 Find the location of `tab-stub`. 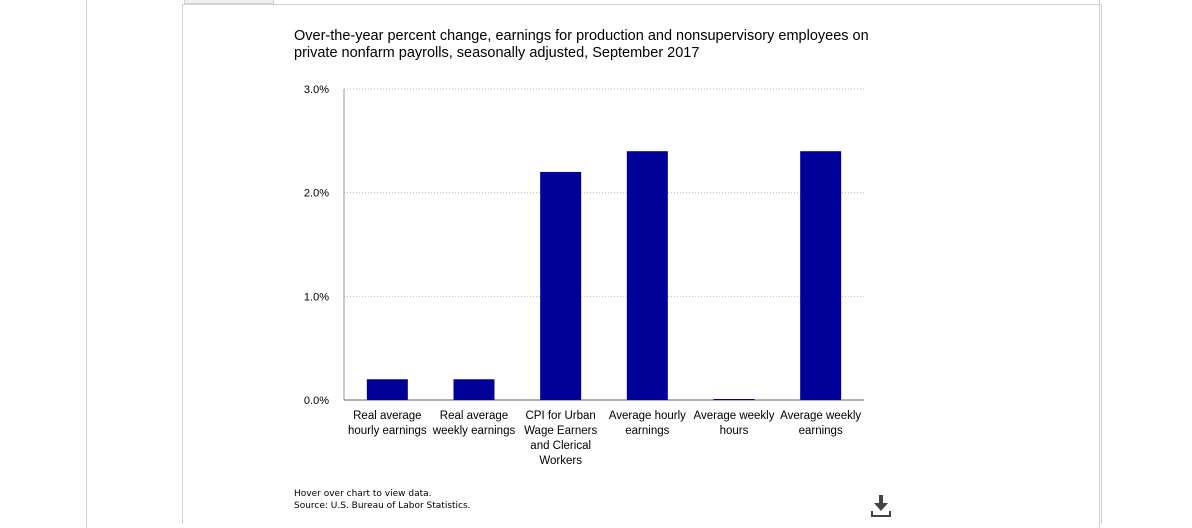

tab-stub is located at coordinates (229, 2).